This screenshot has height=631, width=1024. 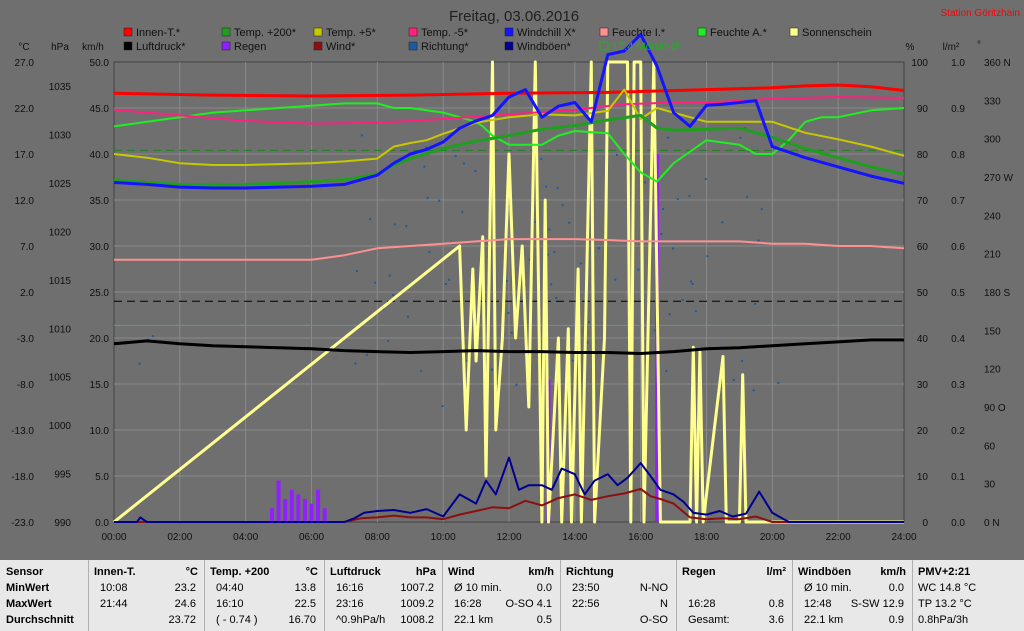 I want to click on y-tick-label-hpa: 1000, so click(x=60, y=426).